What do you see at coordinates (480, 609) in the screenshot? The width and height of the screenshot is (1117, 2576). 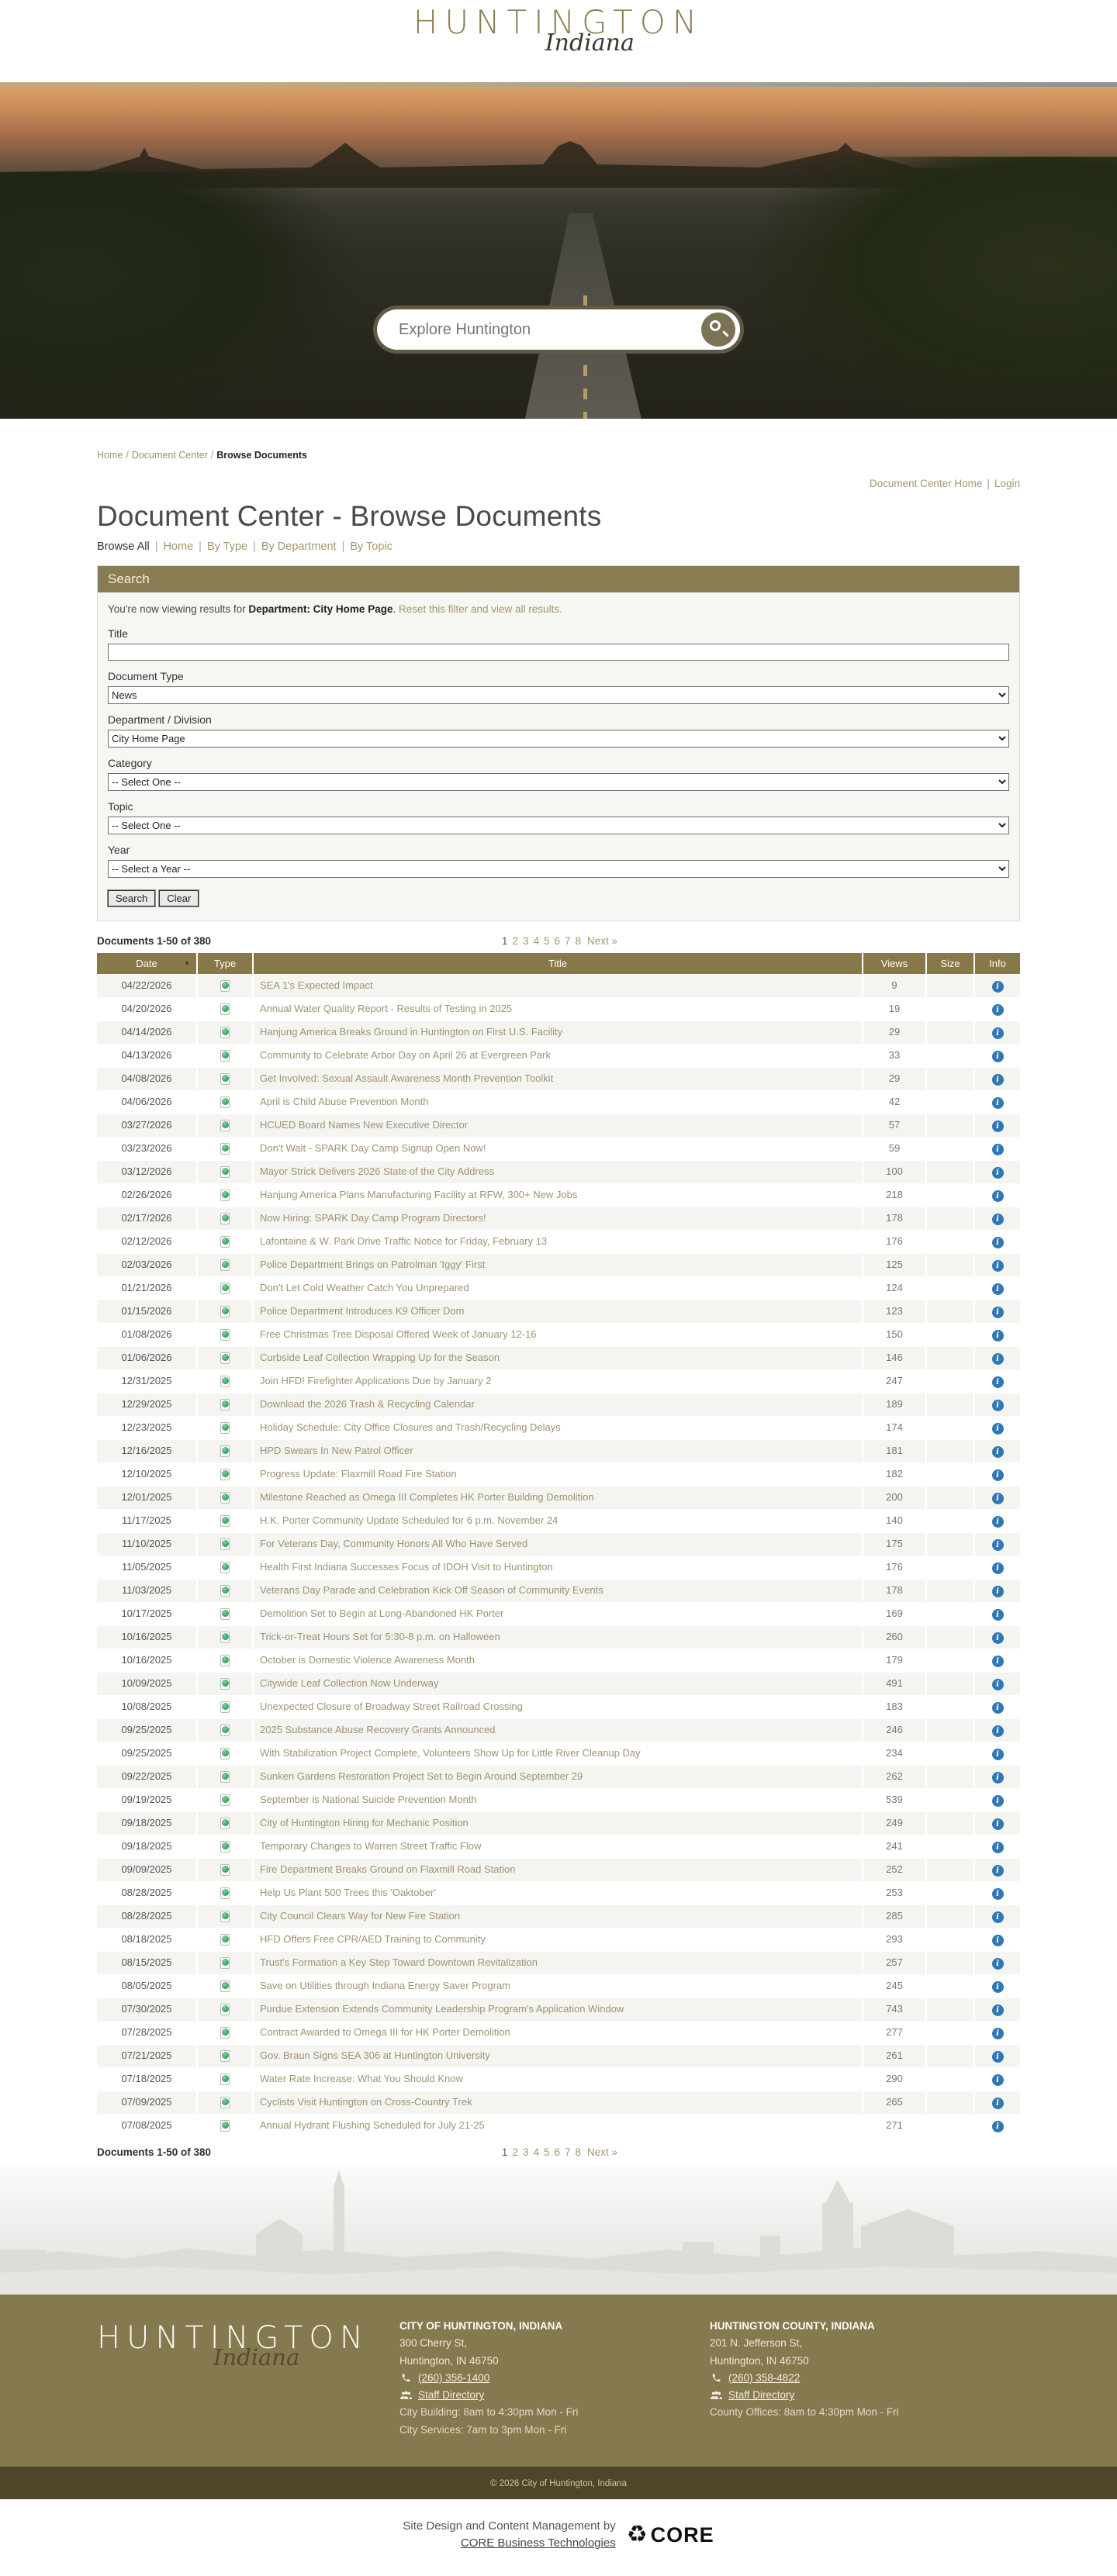 I see `reset-filter-link: Reset this filter and view all results.` at bounding box center [480, 609].